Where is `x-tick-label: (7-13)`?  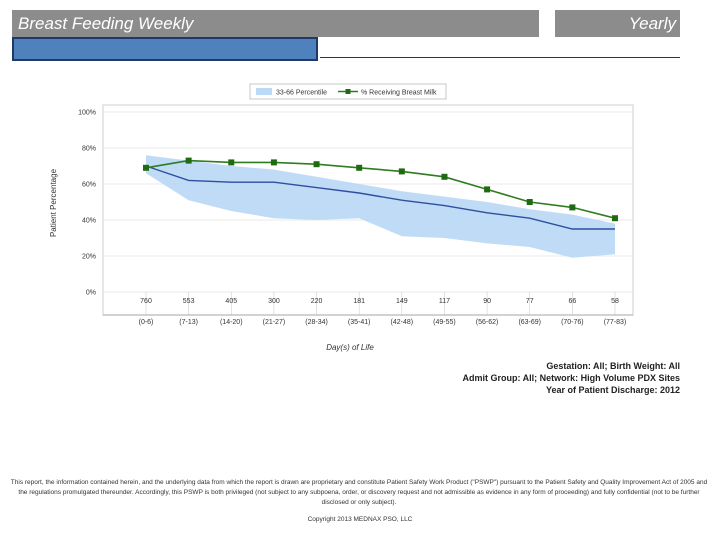 x-tick-label: (7-13) is located at coordinates (188, 322).